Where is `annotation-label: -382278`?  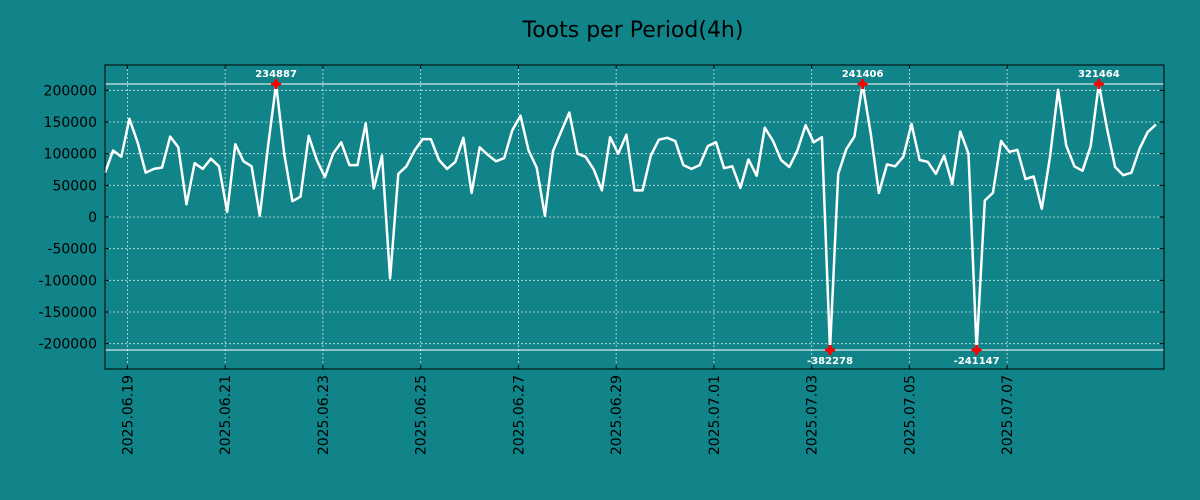
annotation-label: -382278 is located at coordinates (830, 361).